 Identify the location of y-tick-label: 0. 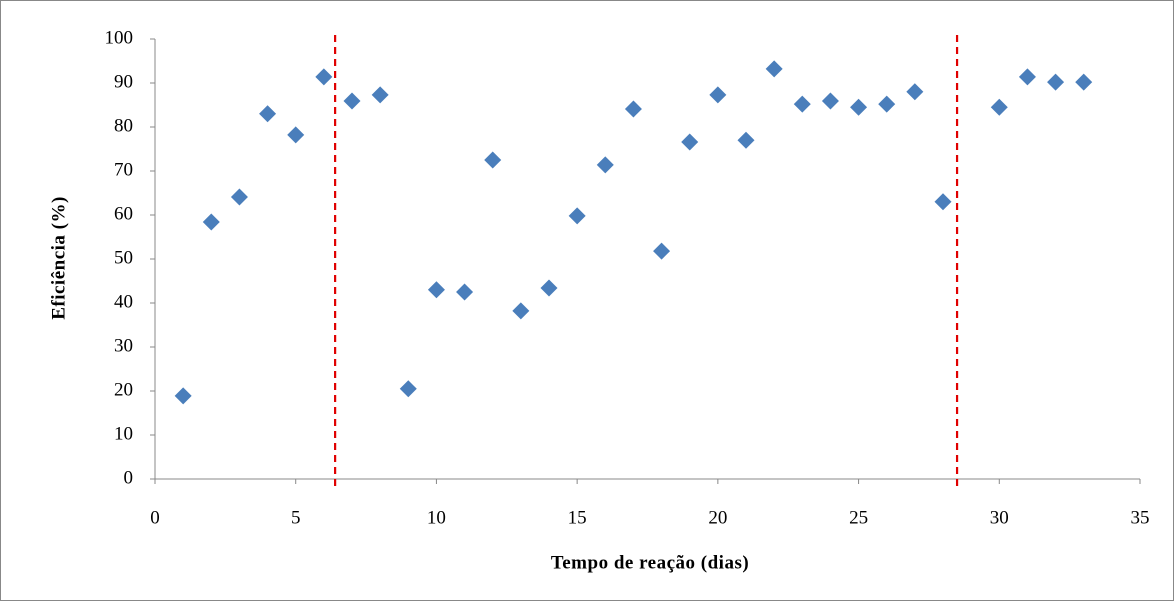
(129, 477).